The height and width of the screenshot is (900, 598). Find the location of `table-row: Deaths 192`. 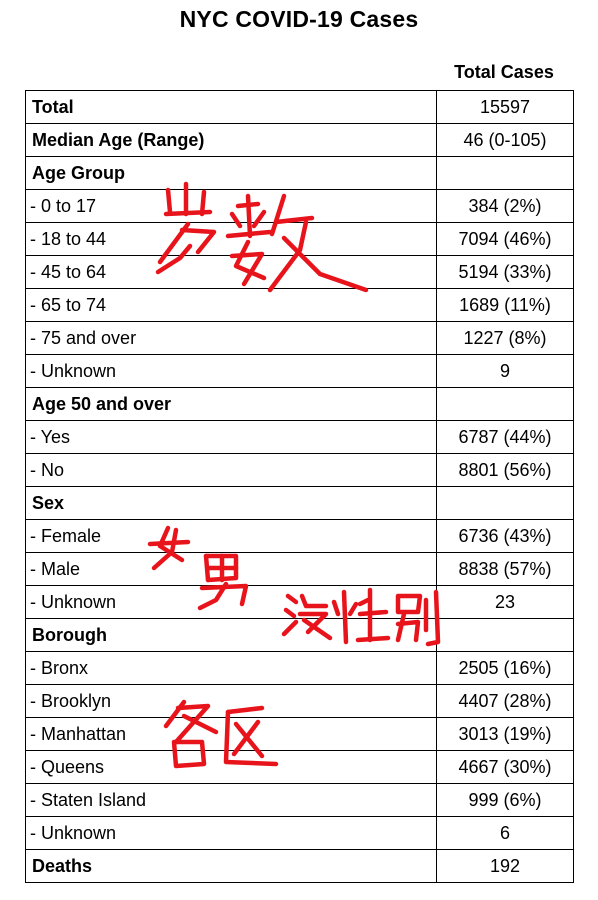

table-row: Deaths 192 is located at coordinates (299, 866).